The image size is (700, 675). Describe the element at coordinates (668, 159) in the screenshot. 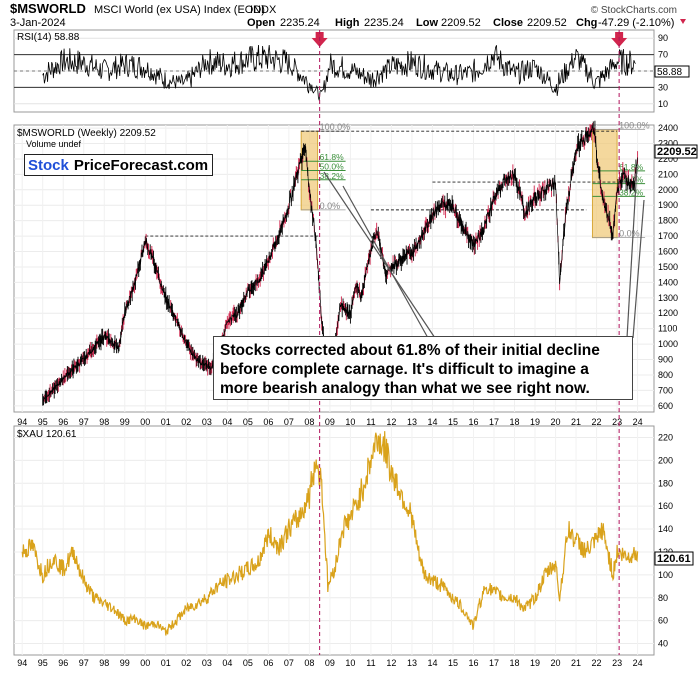

I see `price-tick-label: 2200` at that location.